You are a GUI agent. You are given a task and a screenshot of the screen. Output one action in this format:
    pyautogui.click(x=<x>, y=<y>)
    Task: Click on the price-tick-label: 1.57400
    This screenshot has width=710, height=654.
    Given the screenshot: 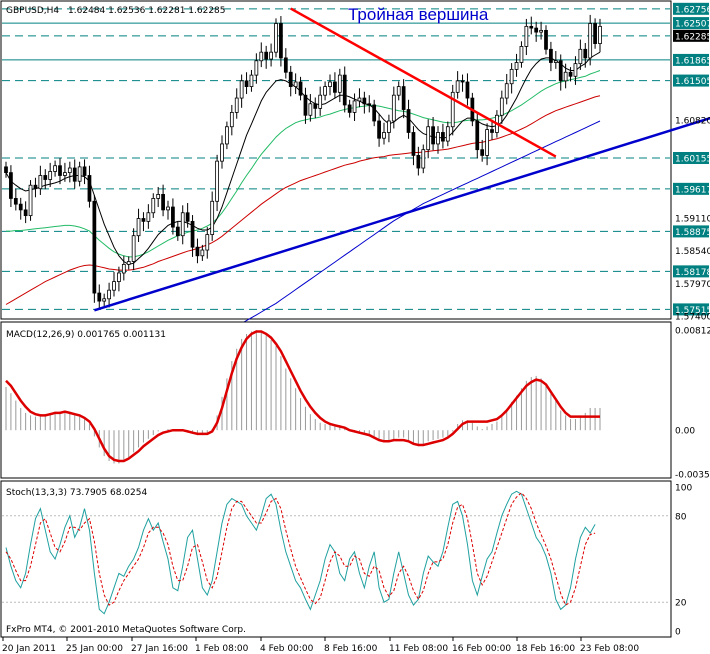 What is the action you would take?
    pyautogui.click(x=692, y=318)
    